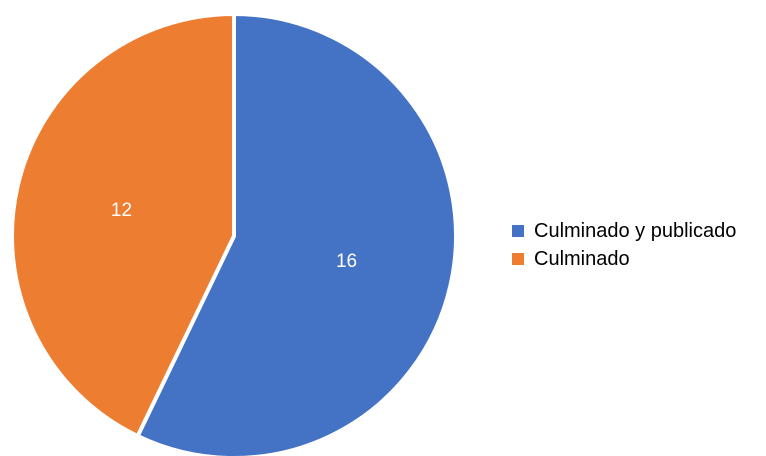 This screenshot has height=456, width=766. I want to click on data-label: 16, so click(346, 261).